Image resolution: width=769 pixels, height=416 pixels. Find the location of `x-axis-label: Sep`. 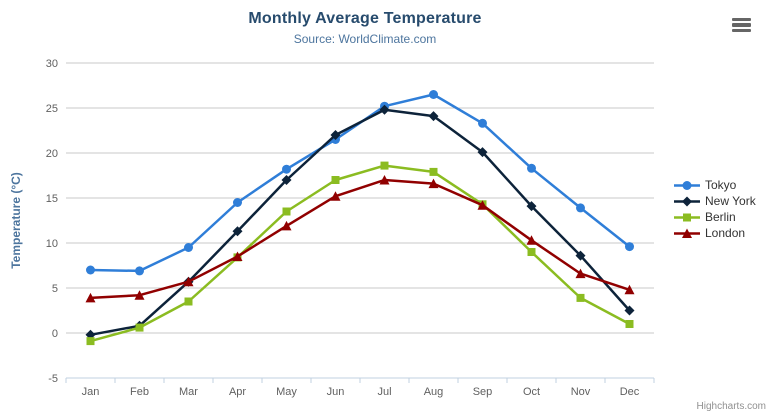

x-axis-label: Sep is located at coordinates (483, 392).